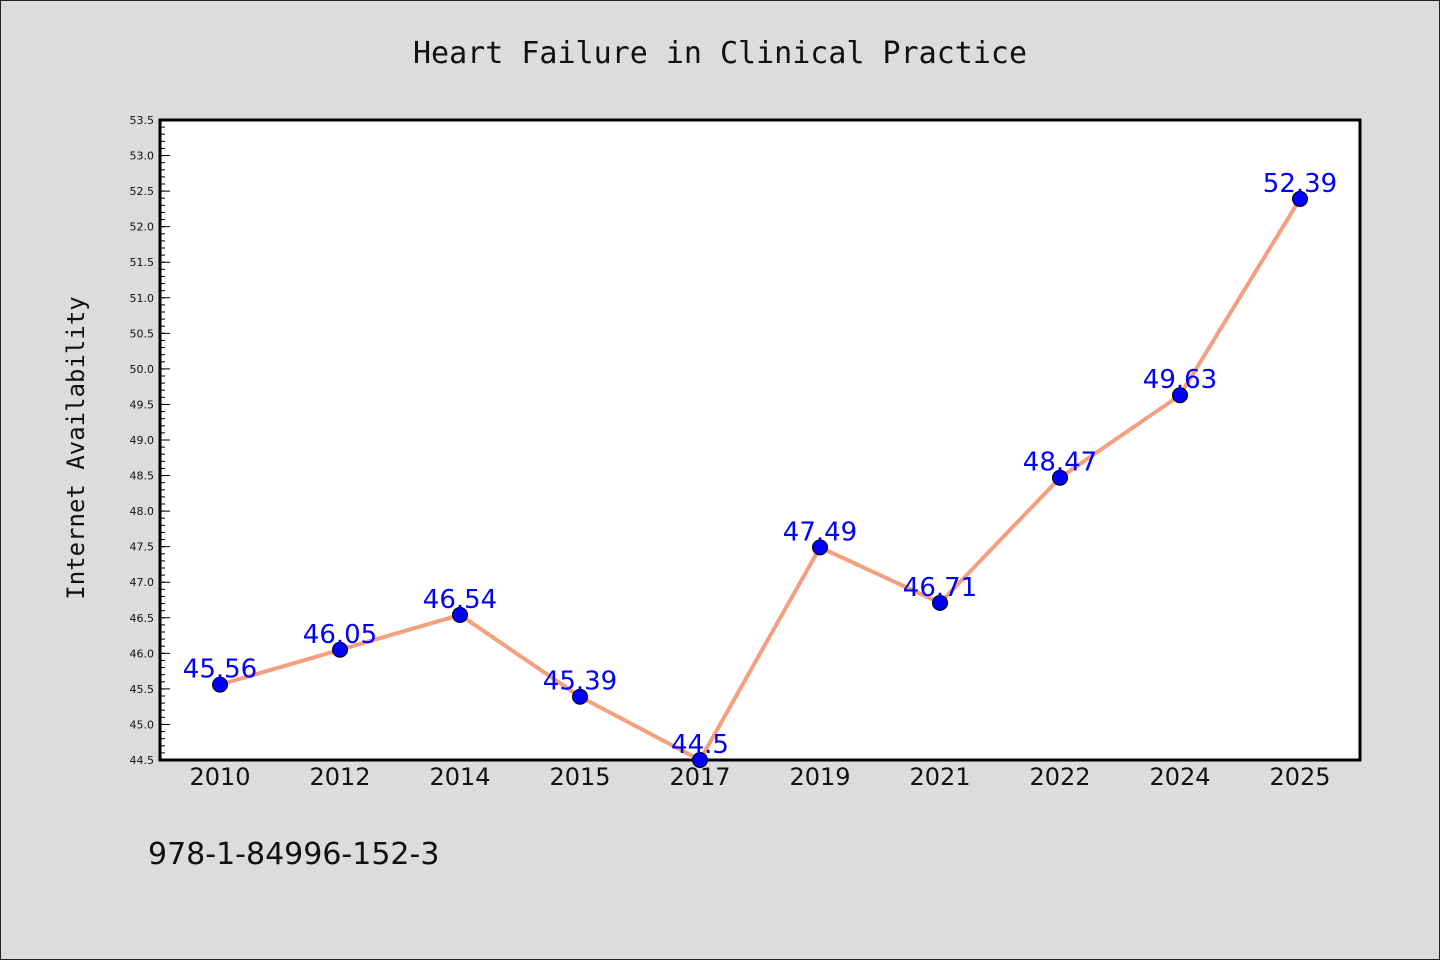  I want to click on y-tick-label: 50.0, so click(142, 369).